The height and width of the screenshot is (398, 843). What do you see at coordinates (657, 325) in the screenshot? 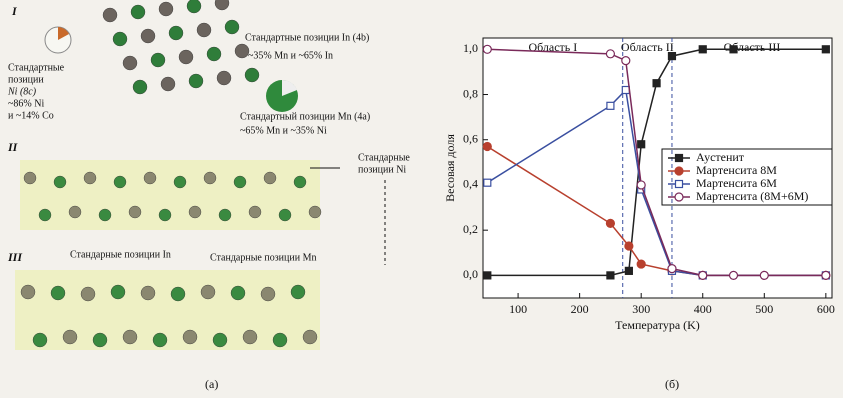
I see `x-axis-label: Температура (K)` at bounding box center [657, 325].